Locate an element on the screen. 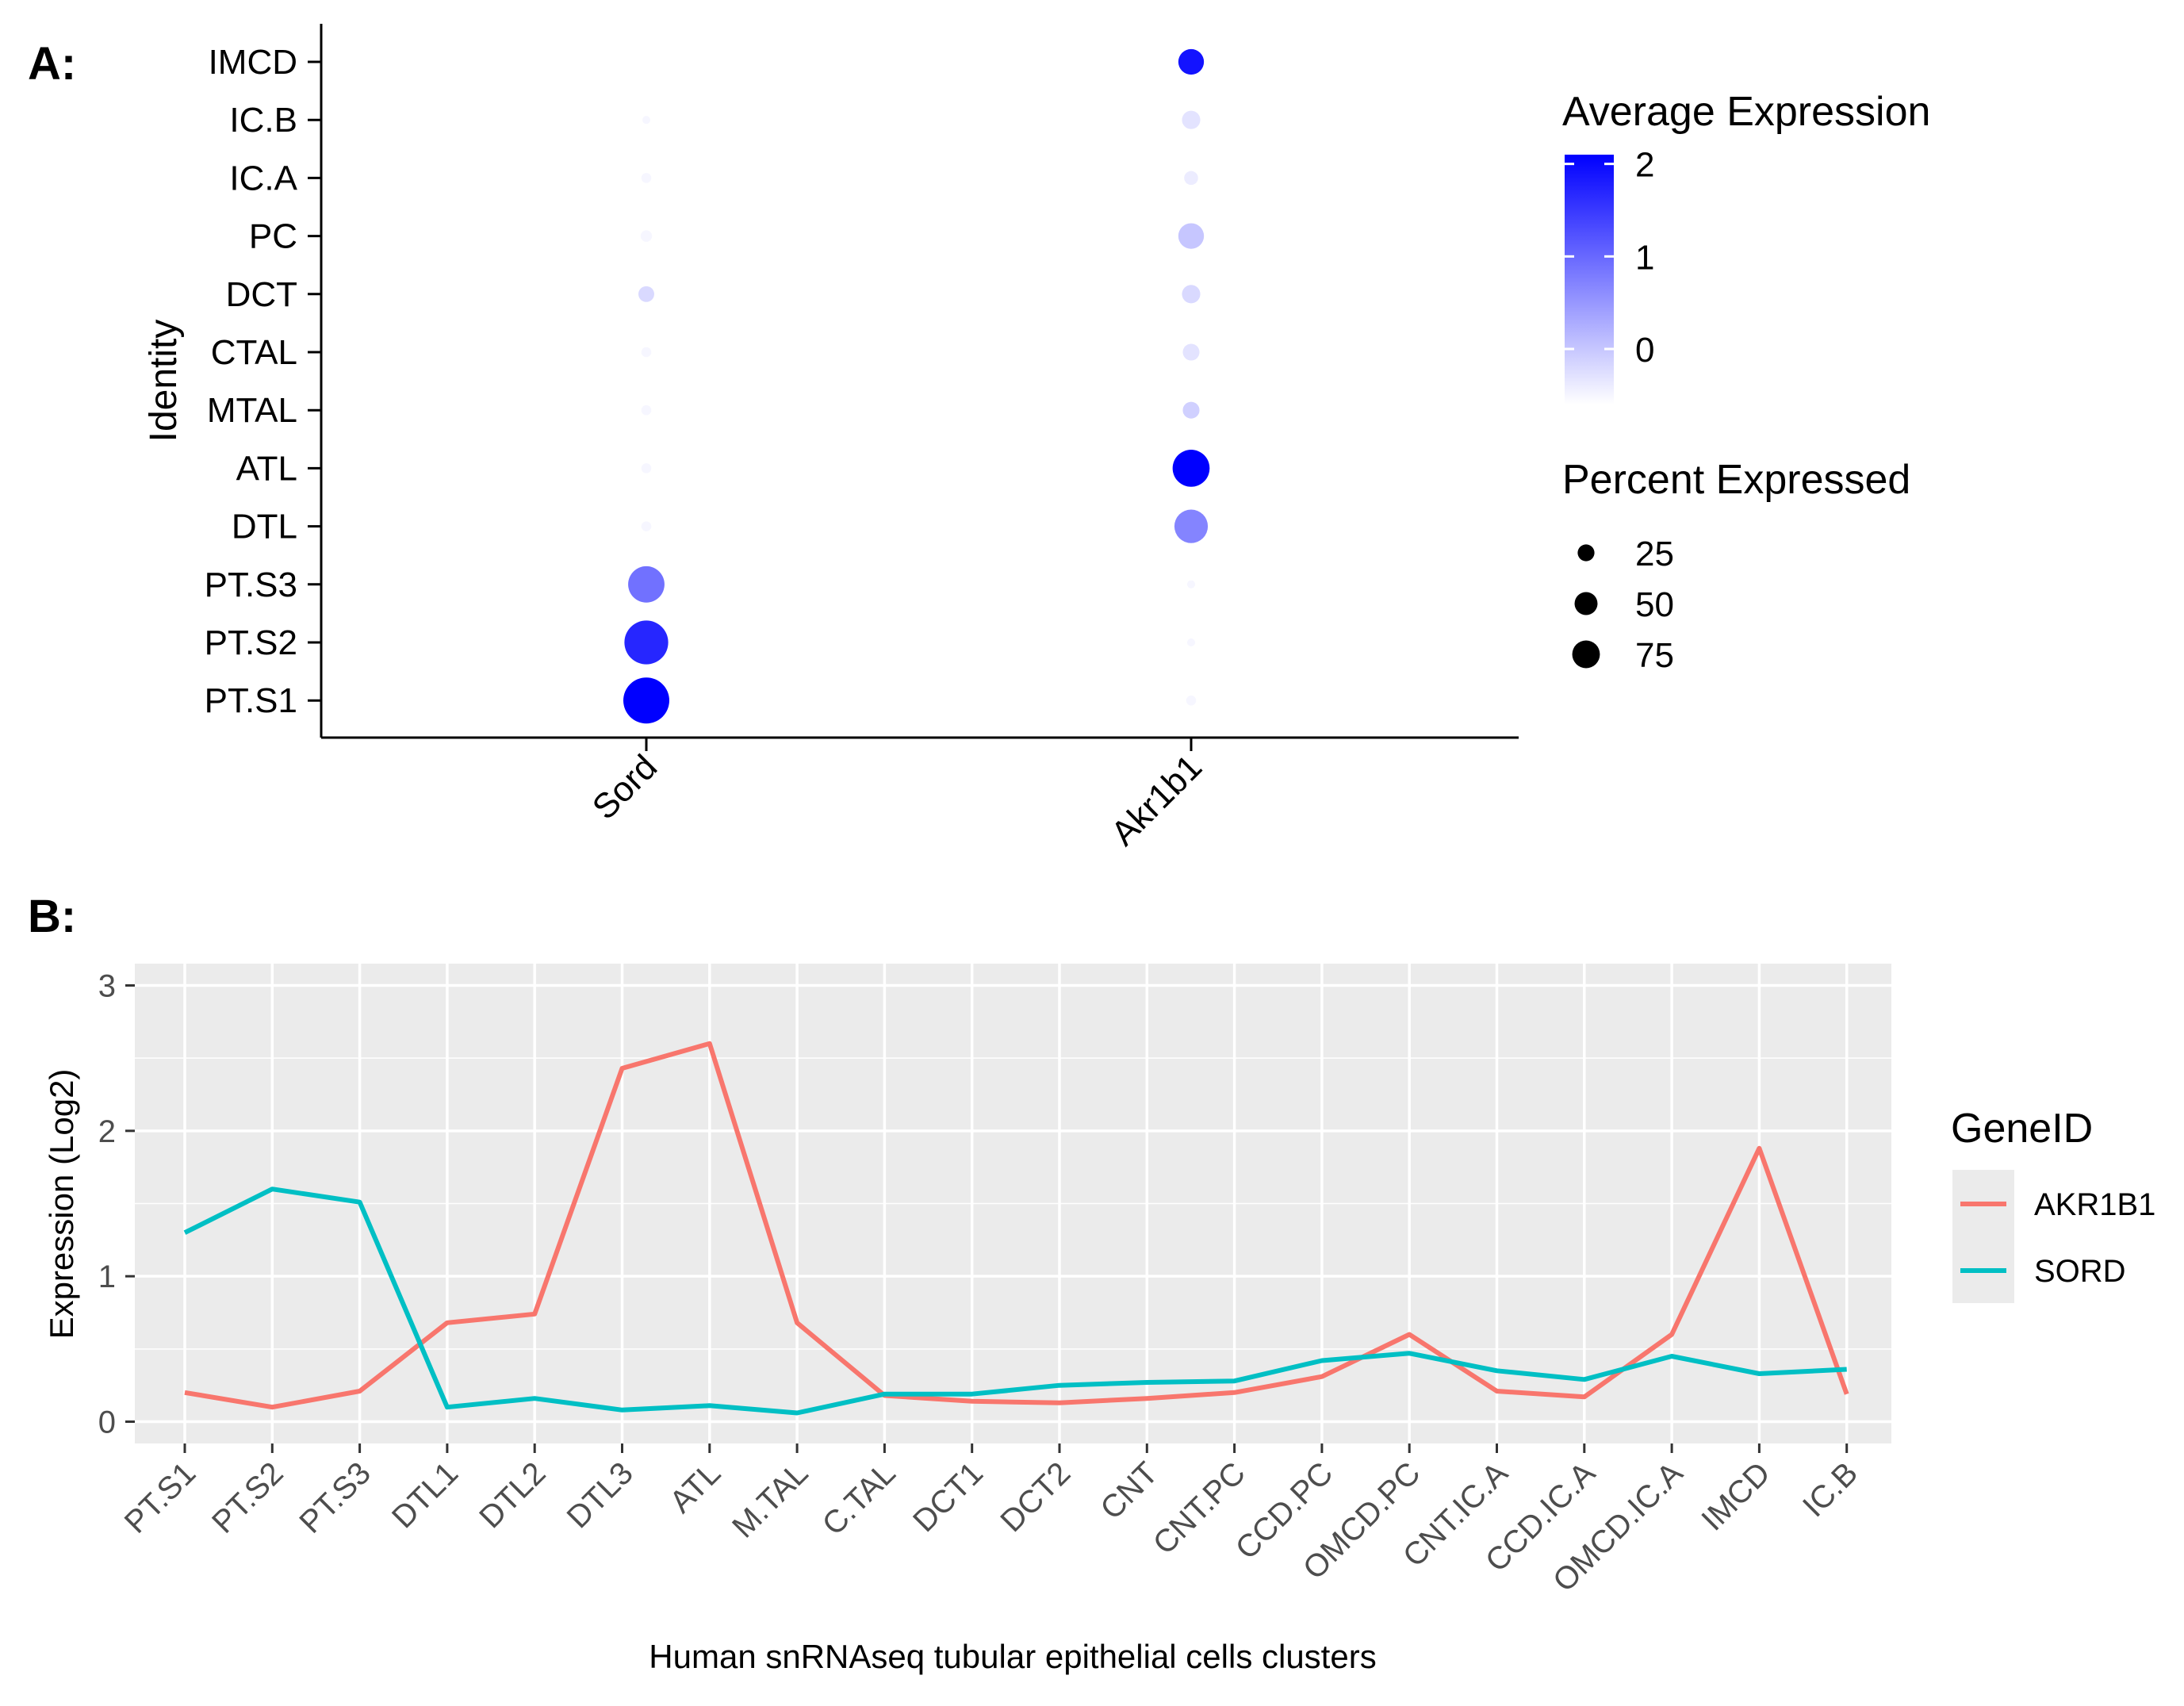 The image size is (2184, 1706). size-legend-label: 75 is located at coordinates (1654, 655).